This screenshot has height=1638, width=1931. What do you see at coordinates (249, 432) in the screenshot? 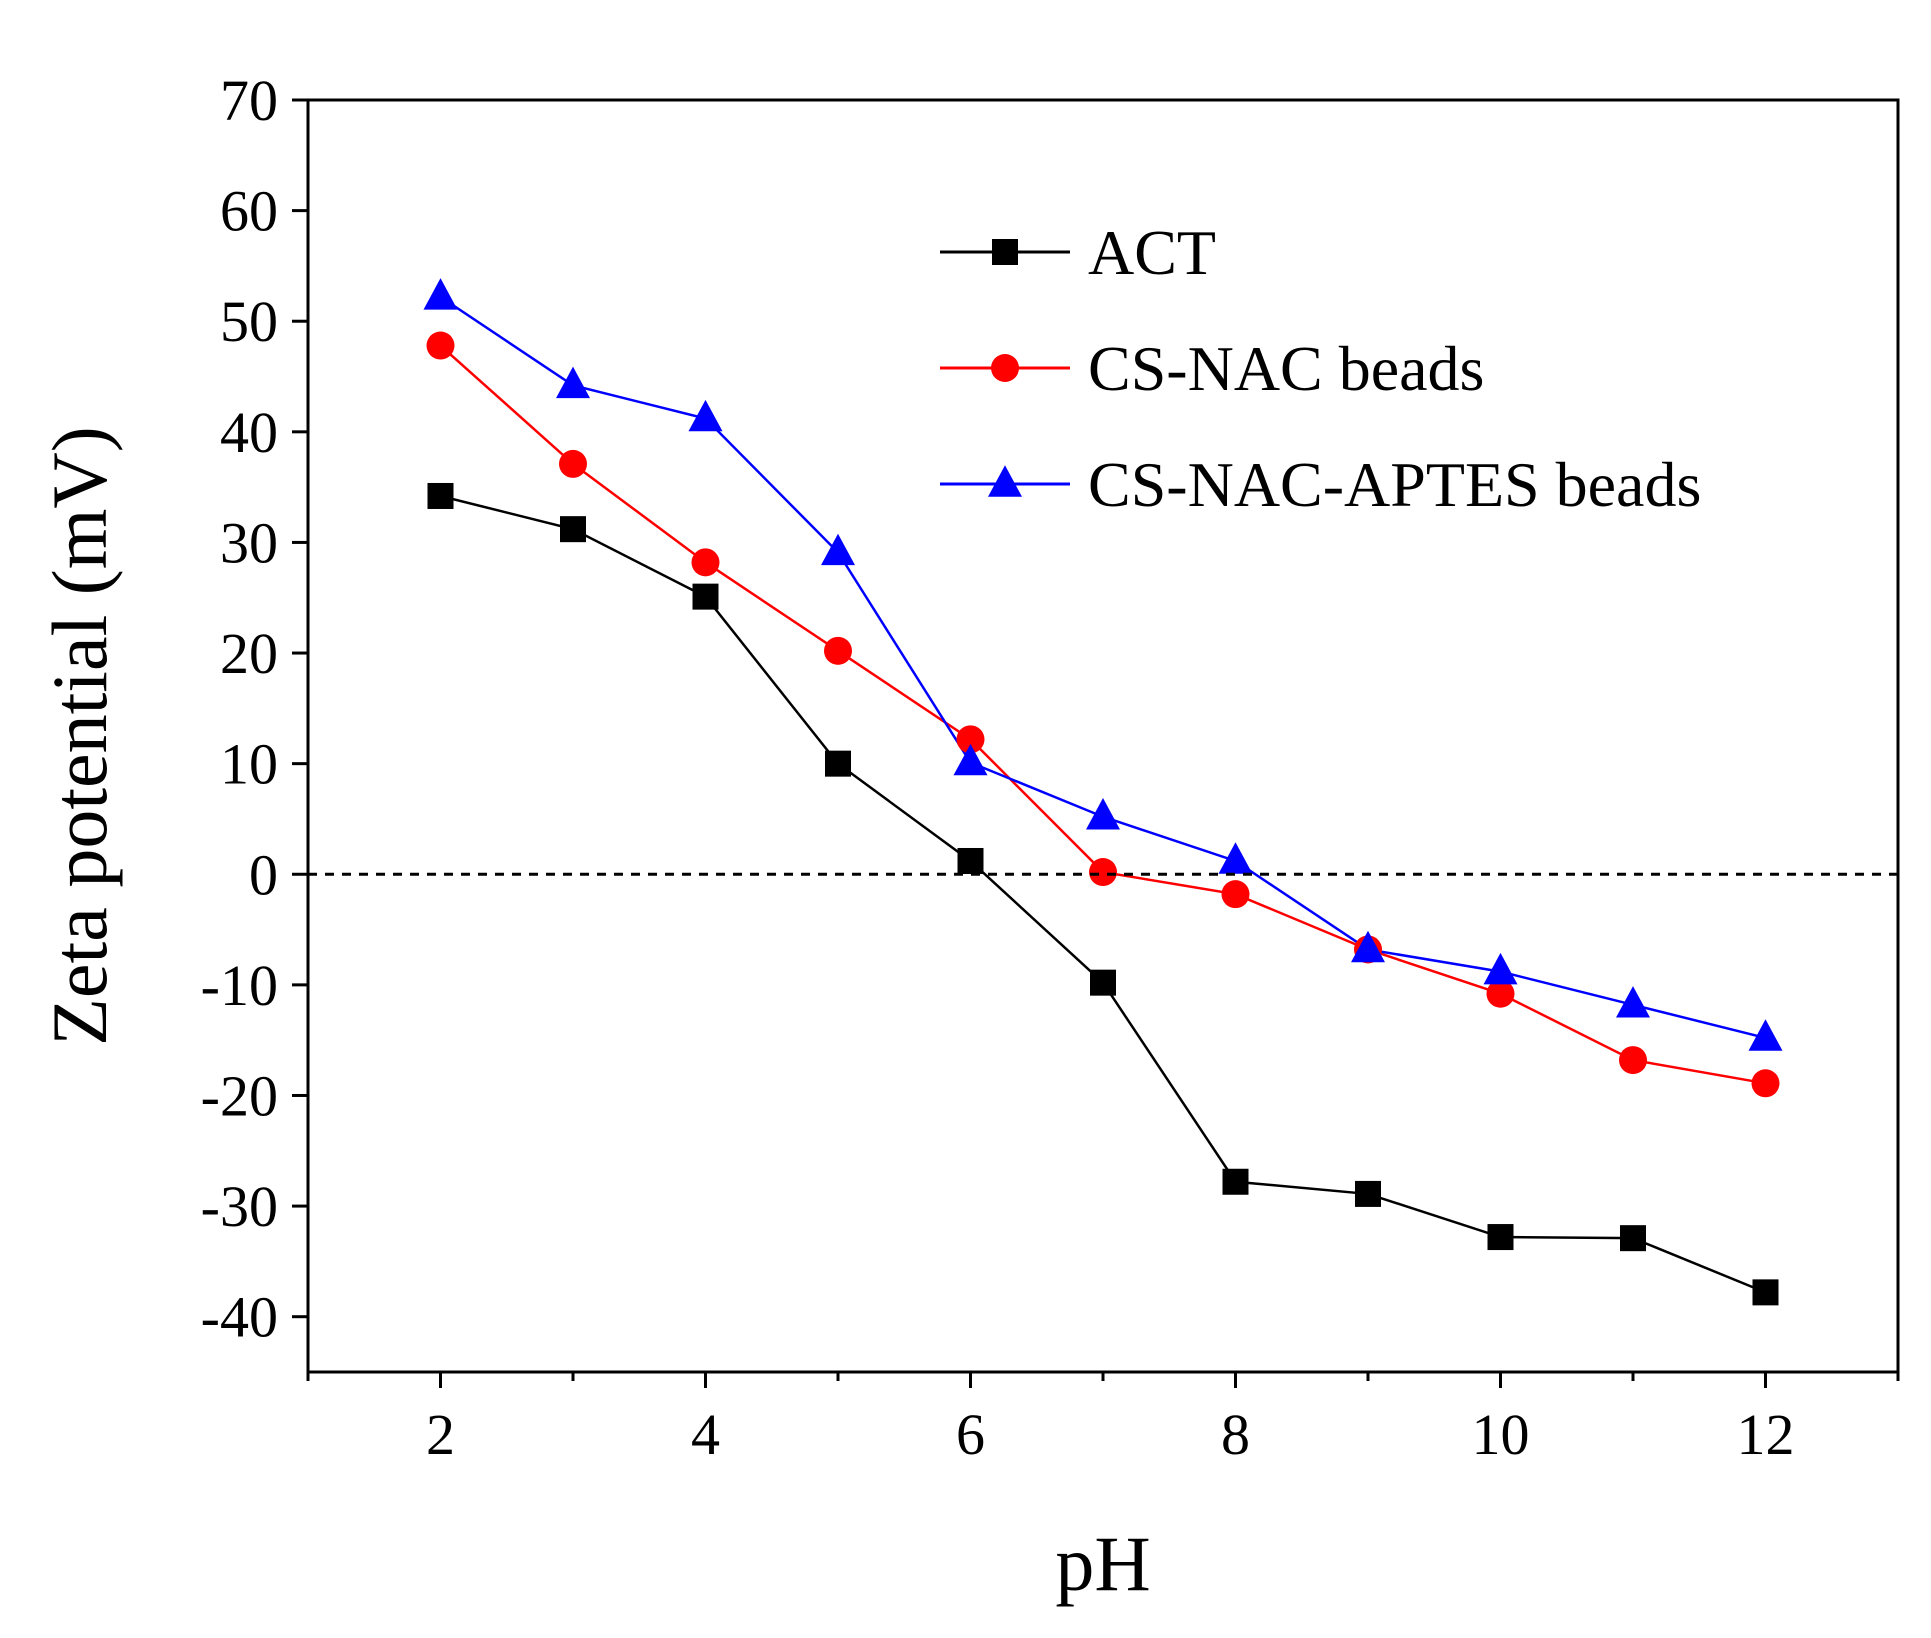
I see `y-tick-label: 40` at bounding box center [249, 432].